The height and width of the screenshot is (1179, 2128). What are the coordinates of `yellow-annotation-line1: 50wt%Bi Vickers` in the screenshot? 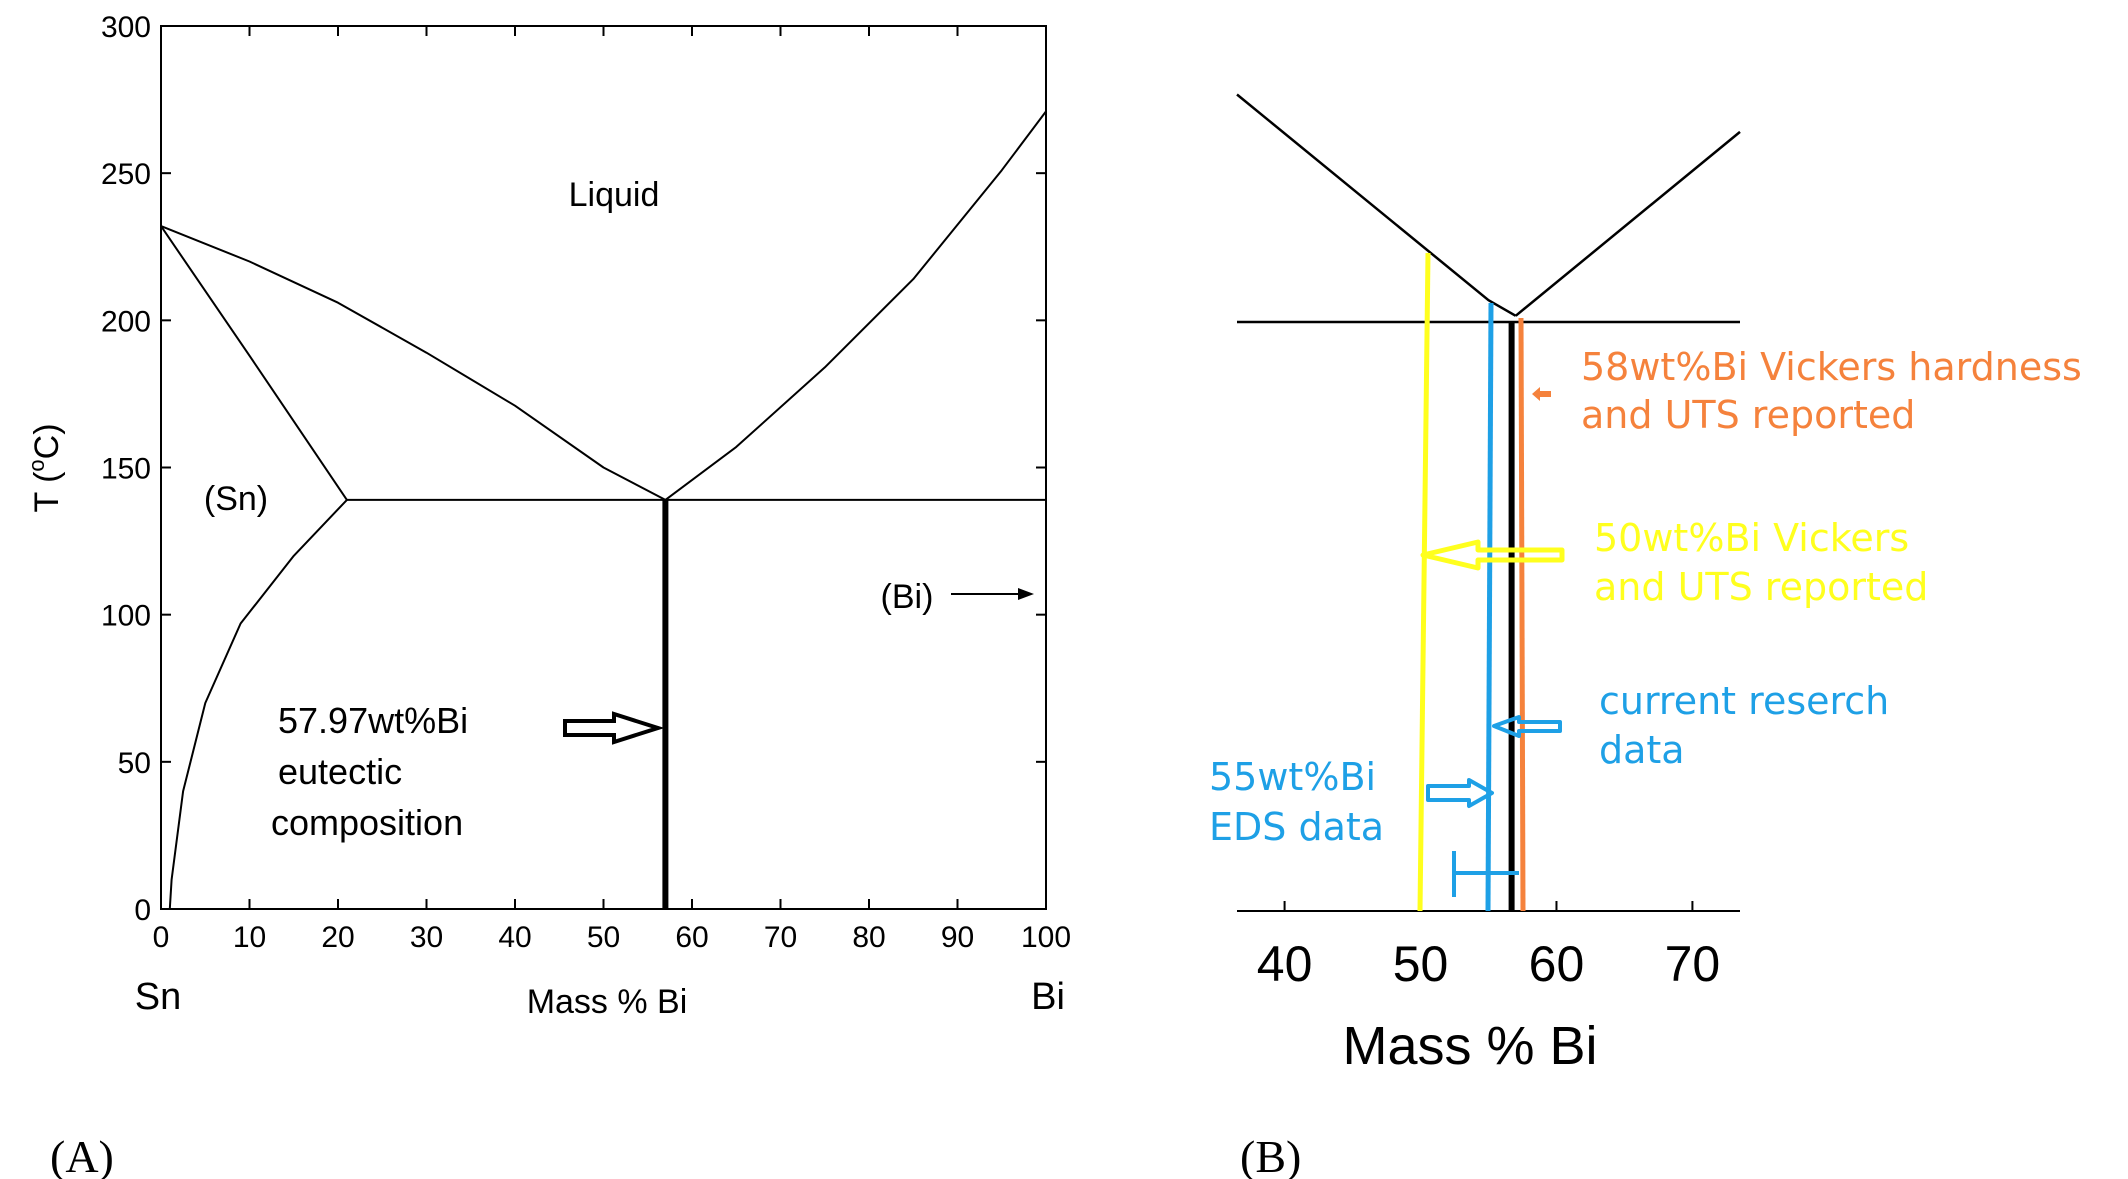 It's located at (1751, 538).